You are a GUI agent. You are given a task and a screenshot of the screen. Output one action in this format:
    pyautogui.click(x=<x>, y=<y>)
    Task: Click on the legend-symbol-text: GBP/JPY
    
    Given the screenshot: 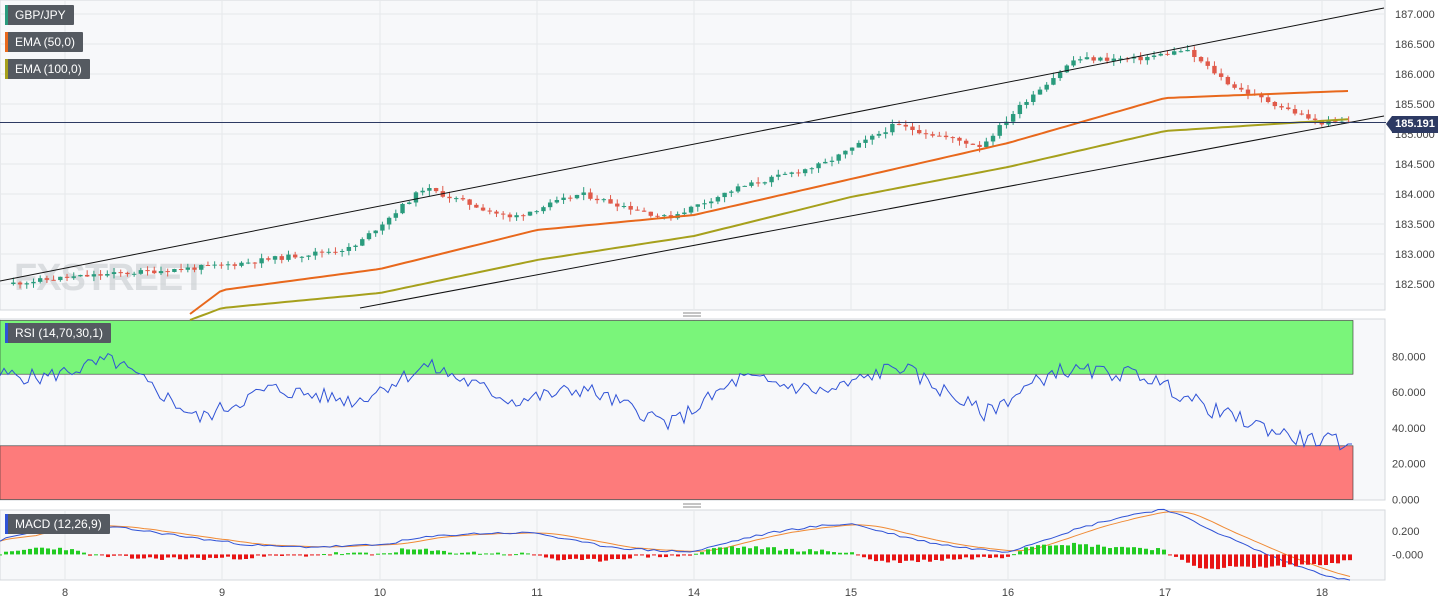 What is the action you would take?
    pyautogui.click(x=40, y=15)
    